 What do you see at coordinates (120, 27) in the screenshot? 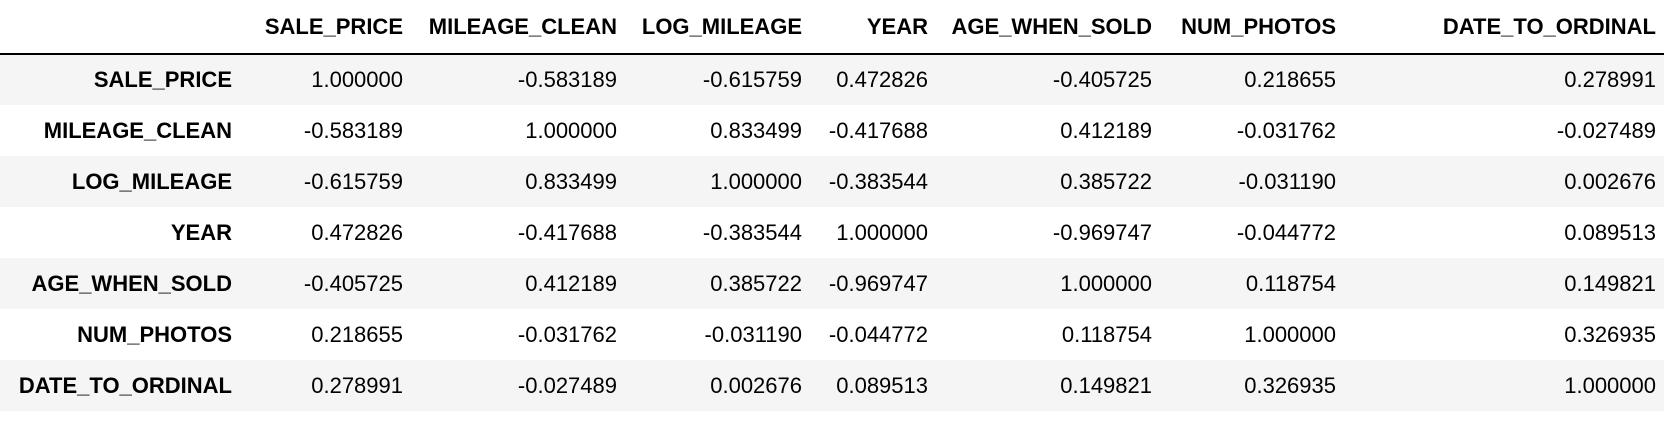
I see `corner-cell` at bounding box center [120, 27].